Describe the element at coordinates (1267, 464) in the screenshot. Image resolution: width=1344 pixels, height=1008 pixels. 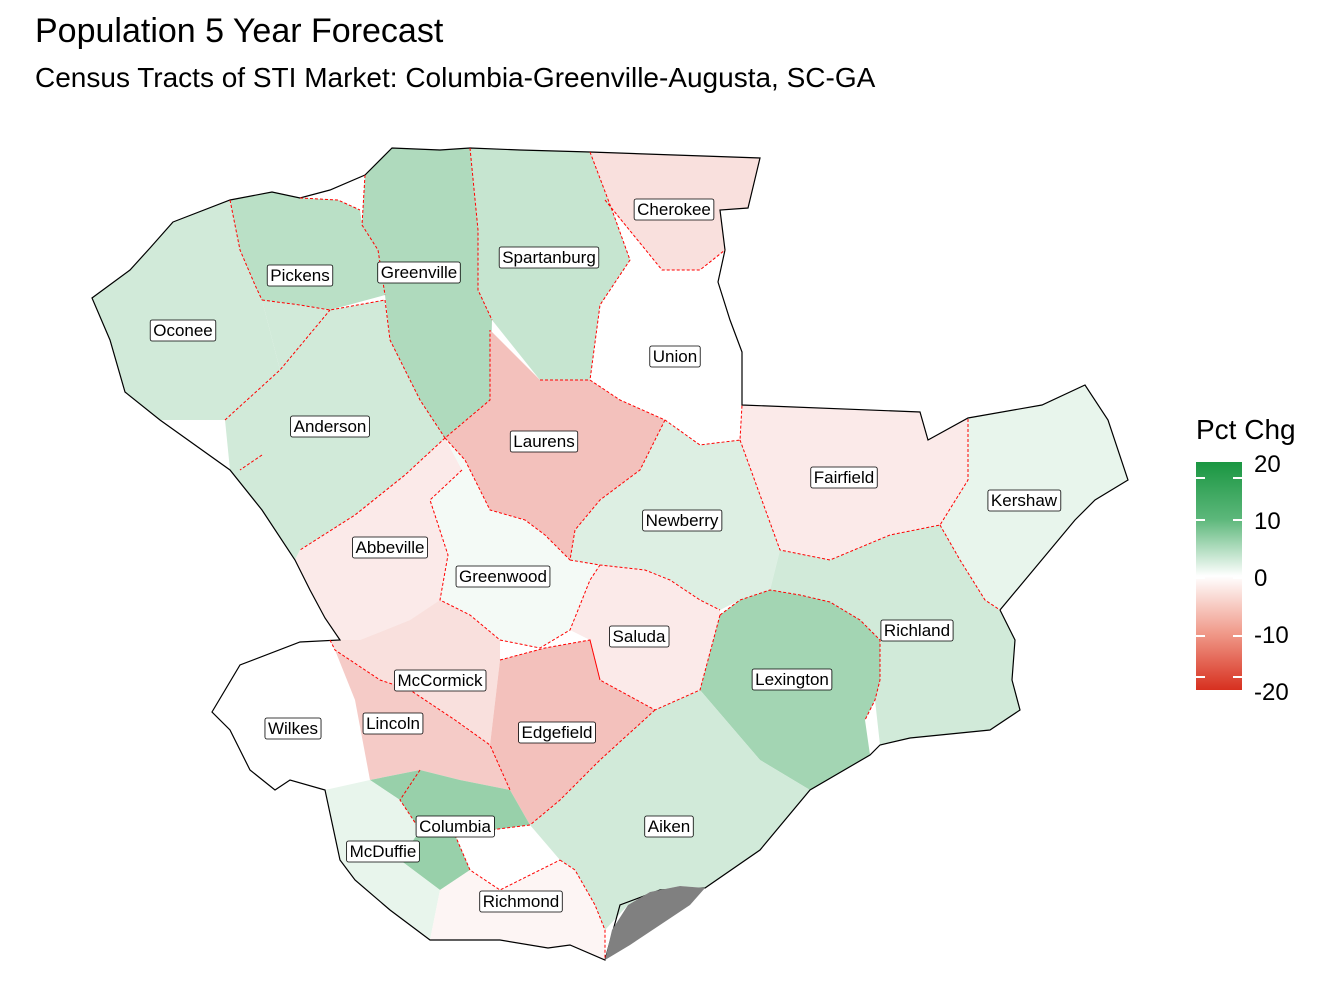
I see `legend-tick-label: 20` at that location.